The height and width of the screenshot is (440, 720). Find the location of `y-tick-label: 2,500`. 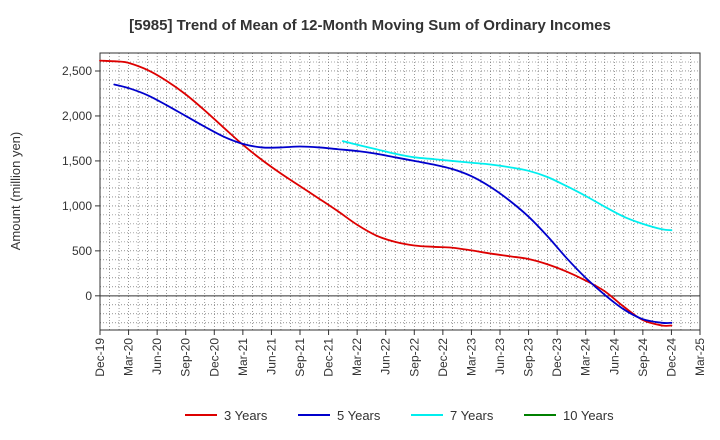

y-tick-label: 2,500 is located at coordinates (77, 71).